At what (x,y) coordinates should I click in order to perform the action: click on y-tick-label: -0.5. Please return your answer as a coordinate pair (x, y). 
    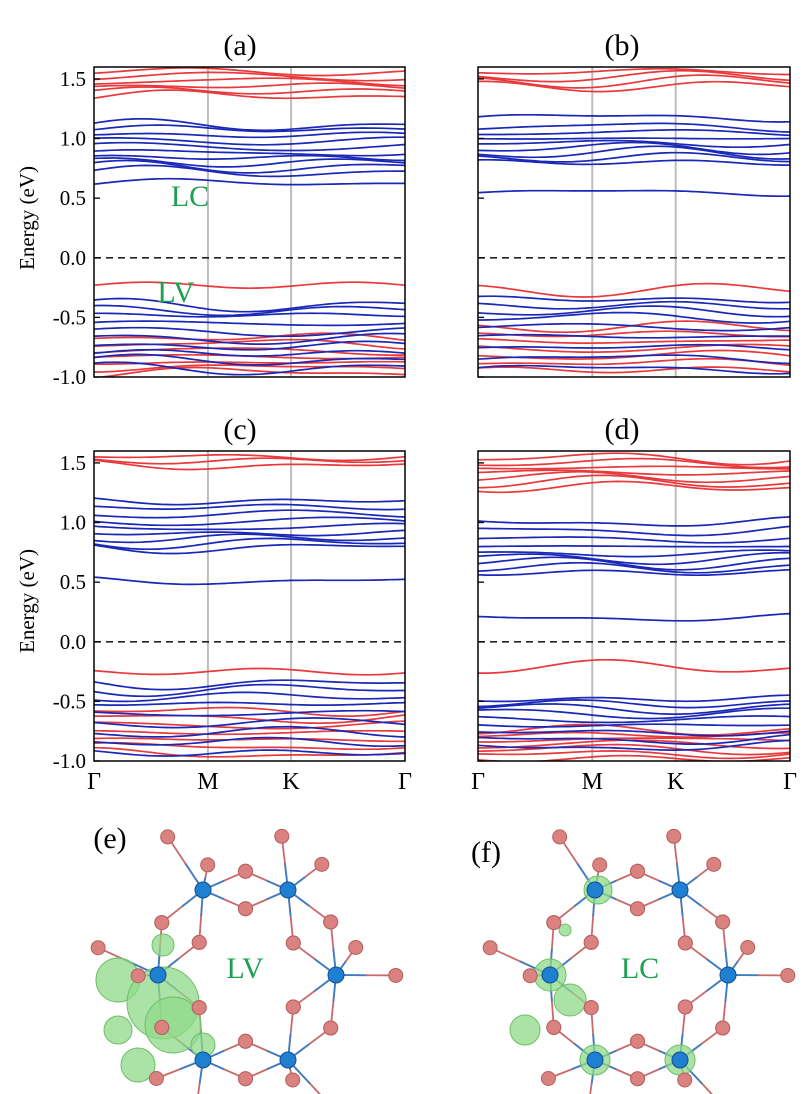
    Looking at the image, I should click on (69, 701).